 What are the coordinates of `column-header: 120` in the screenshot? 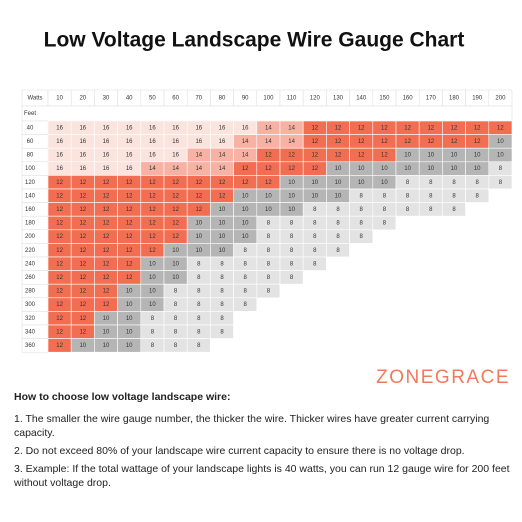 It's located at (315, 99).